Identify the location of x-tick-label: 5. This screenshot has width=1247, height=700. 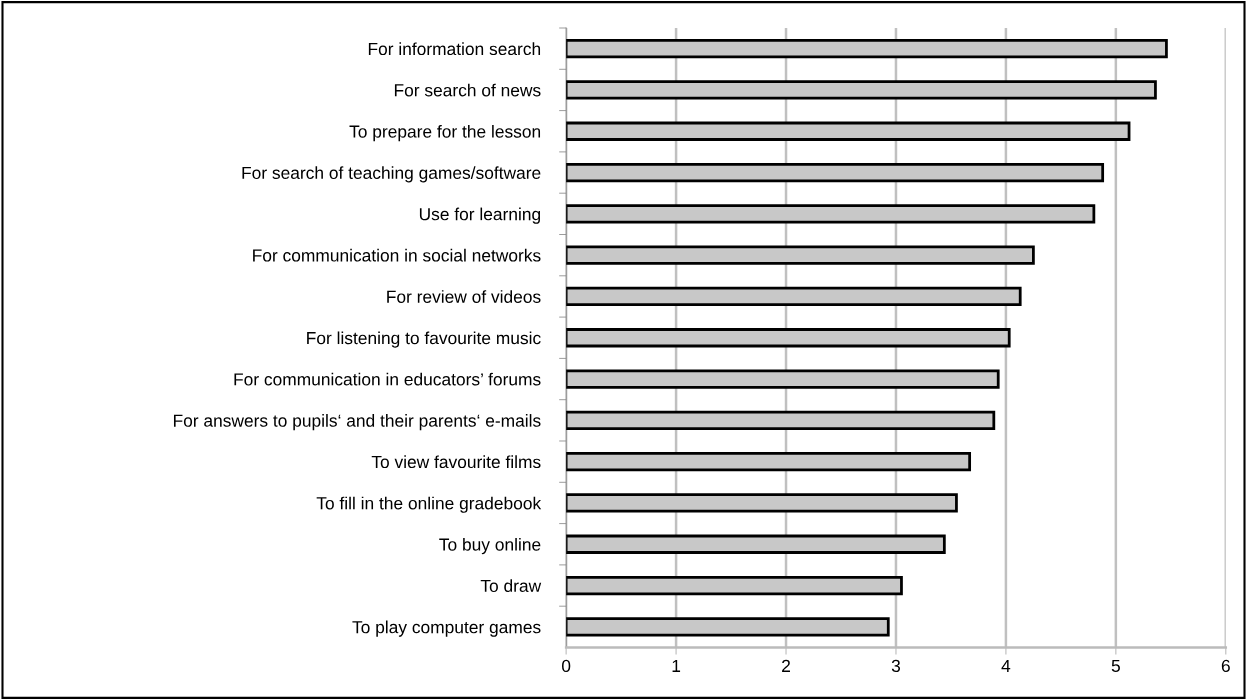
(1115, 666).